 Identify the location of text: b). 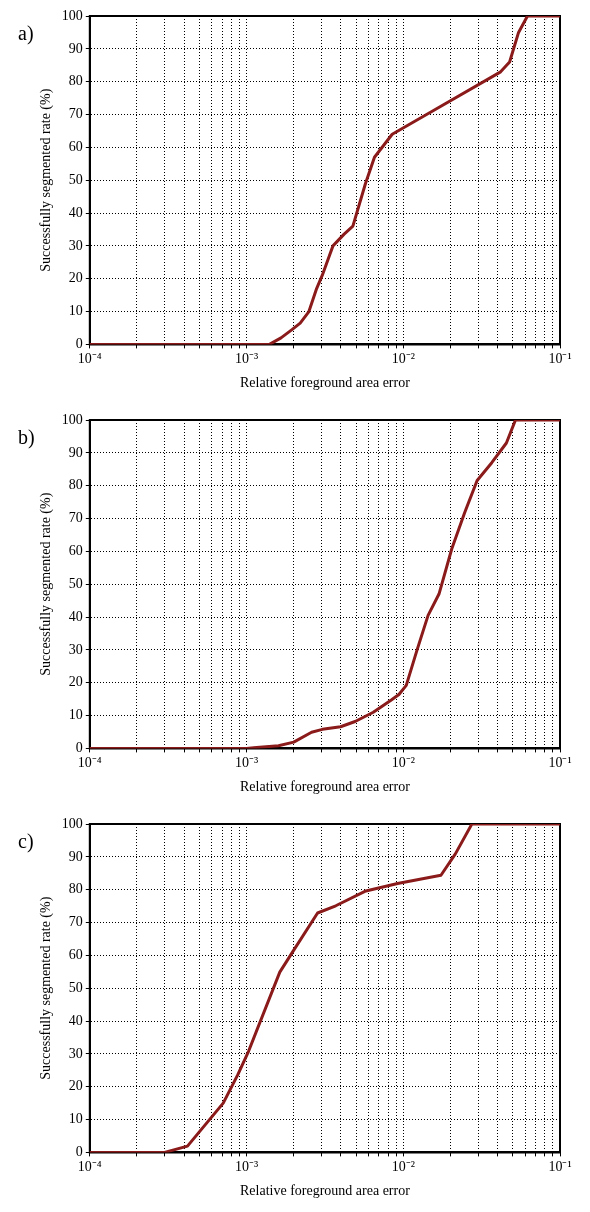
(26, 437).